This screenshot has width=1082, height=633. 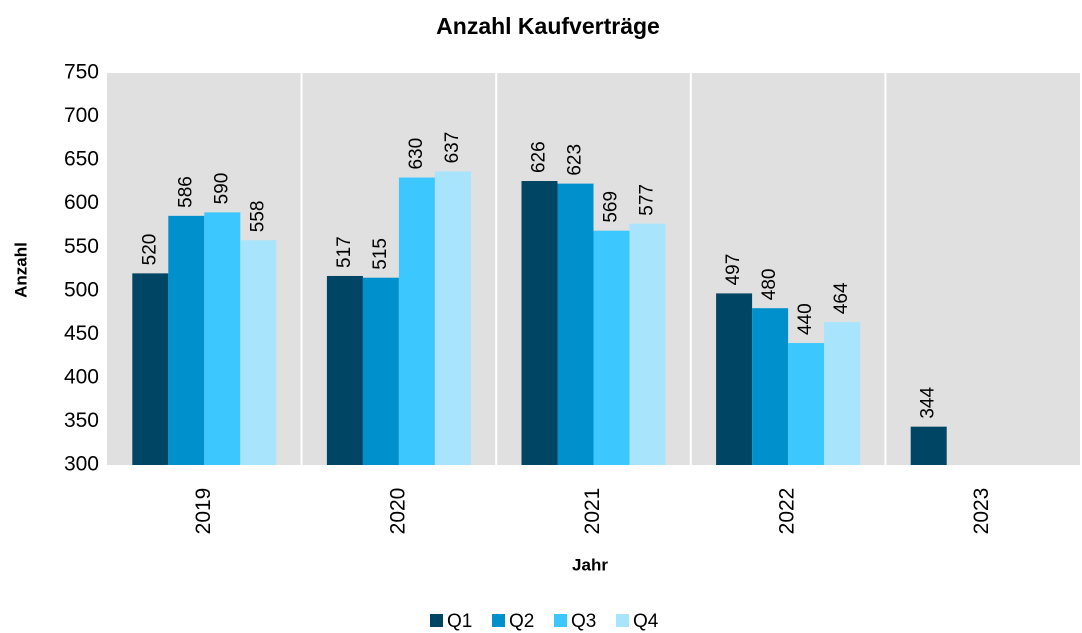 I want to click on x-tick-label: 2021, so click(x=592, y=511).